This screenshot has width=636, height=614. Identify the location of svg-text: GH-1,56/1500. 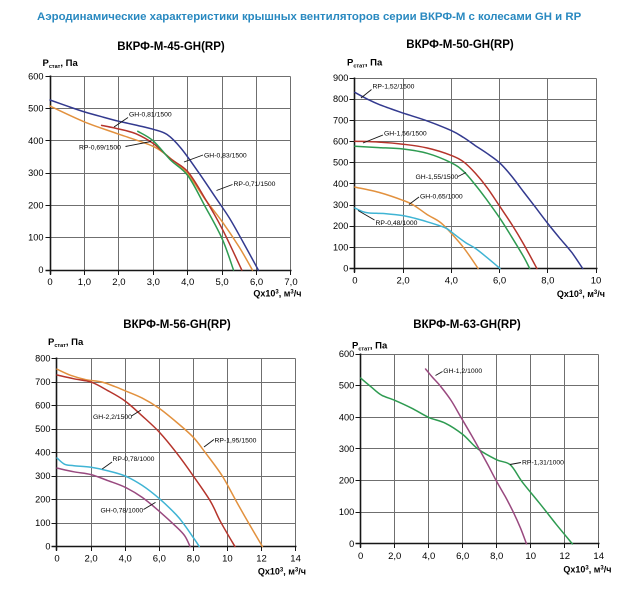
(405, 134).